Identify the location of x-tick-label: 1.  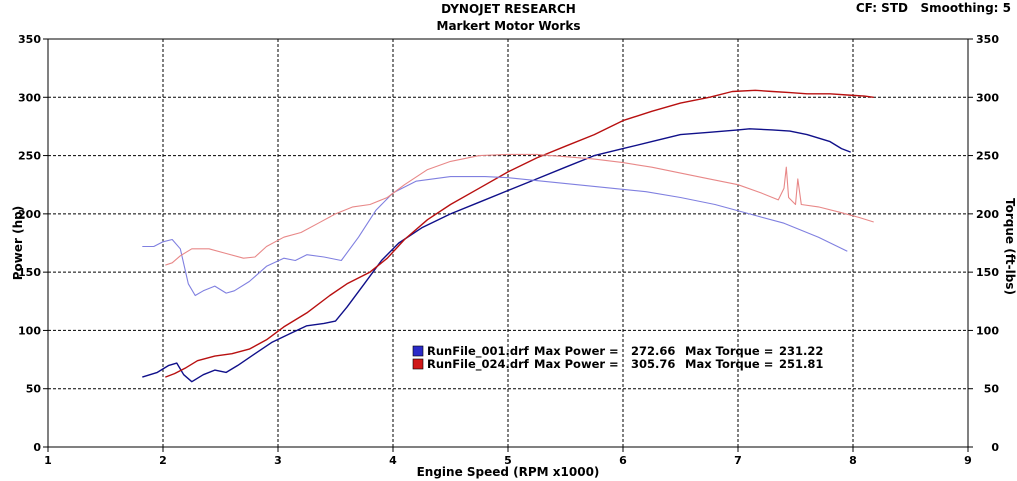
(48, 460).